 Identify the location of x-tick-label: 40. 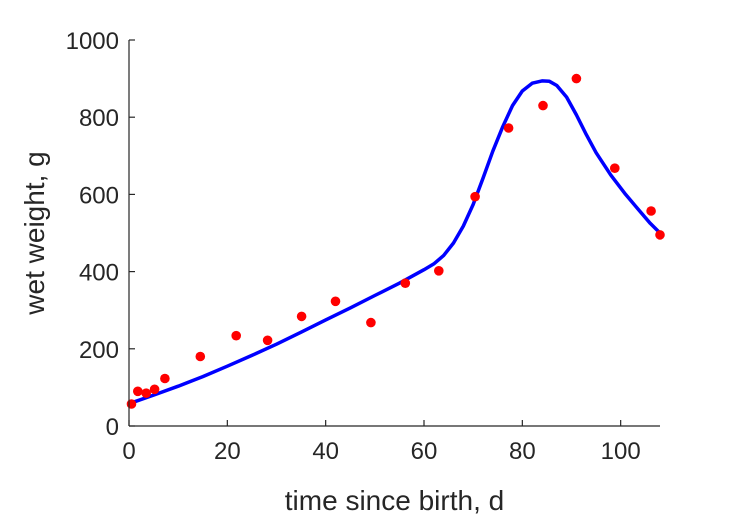
(325, 451).